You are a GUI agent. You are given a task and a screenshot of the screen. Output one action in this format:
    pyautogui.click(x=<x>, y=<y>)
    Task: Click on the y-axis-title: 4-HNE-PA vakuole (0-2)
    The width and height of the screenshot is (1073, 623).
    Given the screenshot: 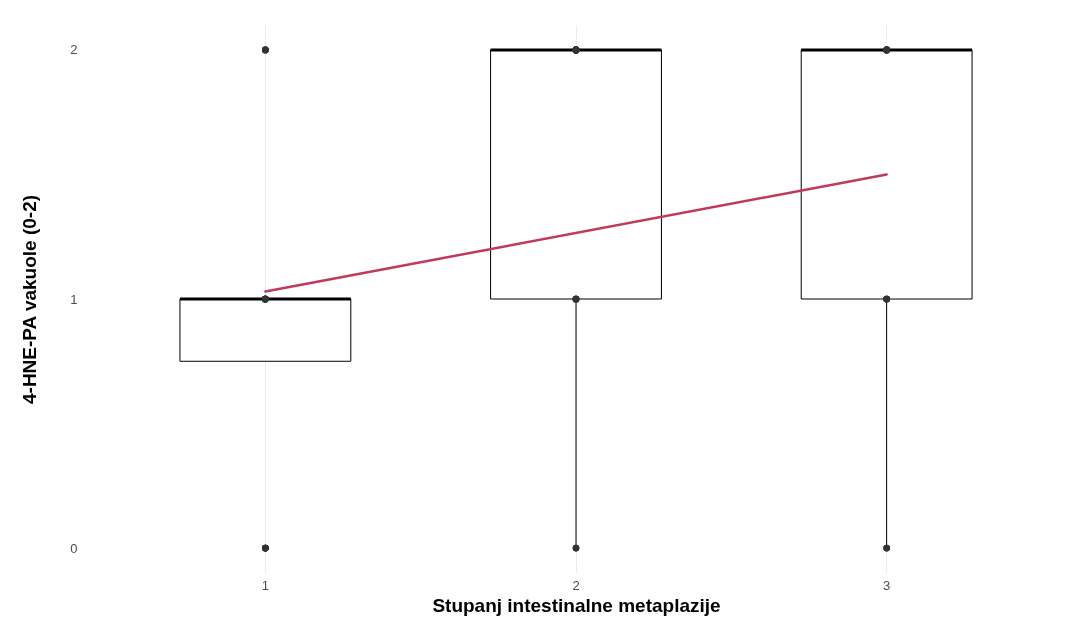 What is the action you would take?
    pyautogui.click(x=30, y=299)
    